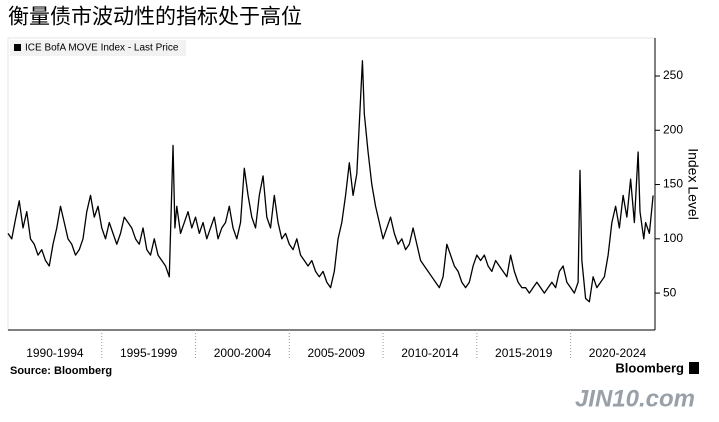 This screenshot has width=719, height=422. Describe the element at coordinates (670, 292) in the screenshot. I see `y-tick-label: 50` at that location.